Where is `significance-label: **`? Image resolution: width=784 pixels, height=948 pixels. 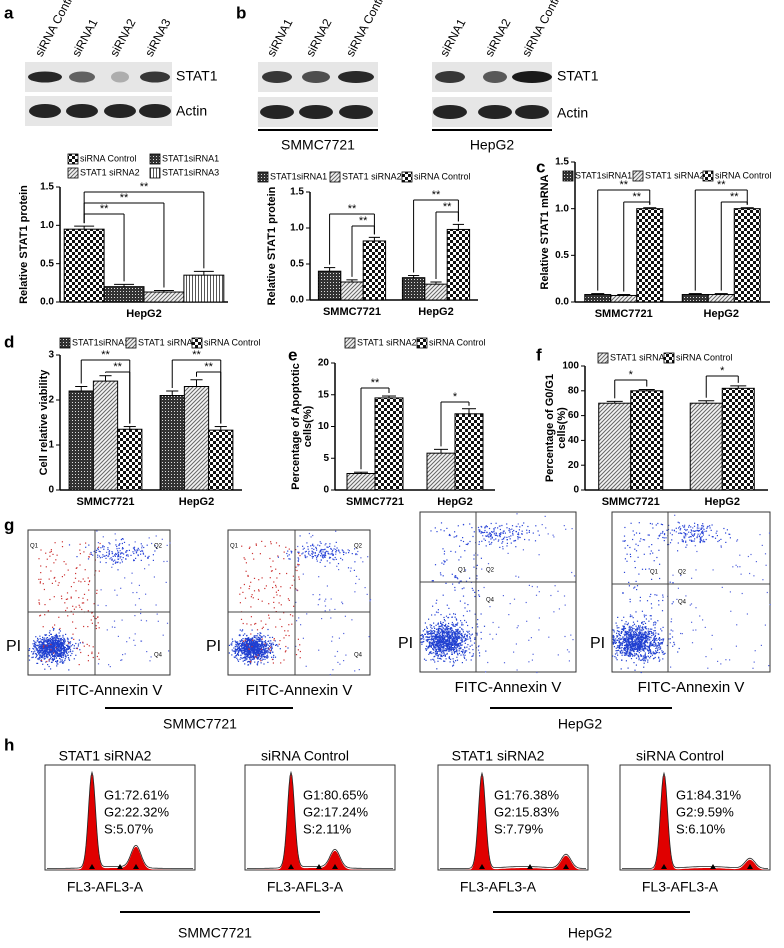 significance-label: ** is located at coordinates (196, 355).